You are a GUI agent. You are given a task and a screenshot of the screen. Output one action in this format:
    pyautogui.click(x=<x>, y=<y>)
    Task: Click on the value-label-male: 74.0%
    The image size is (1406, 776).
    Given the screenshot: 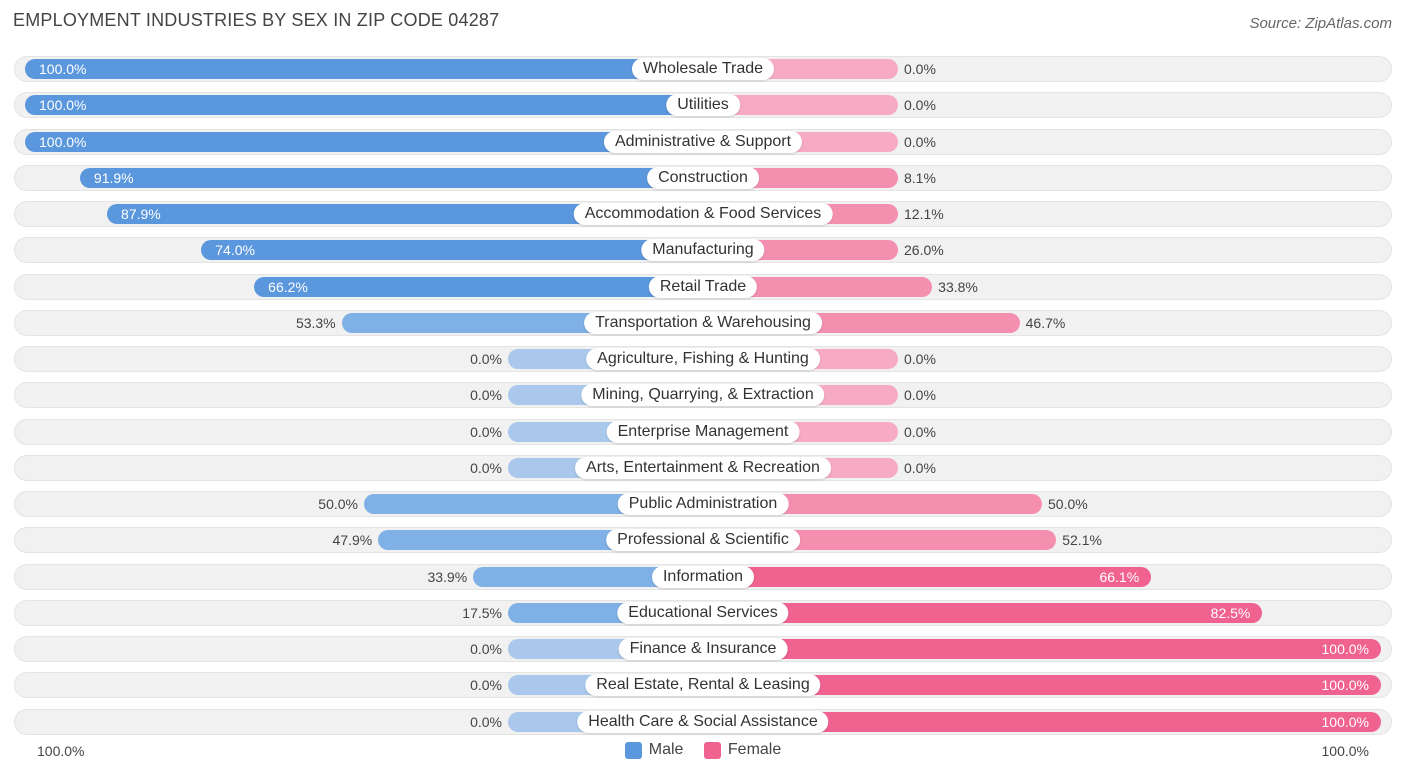 What is the action you would take?
    pyautogui.click(x=235, y=250)
    